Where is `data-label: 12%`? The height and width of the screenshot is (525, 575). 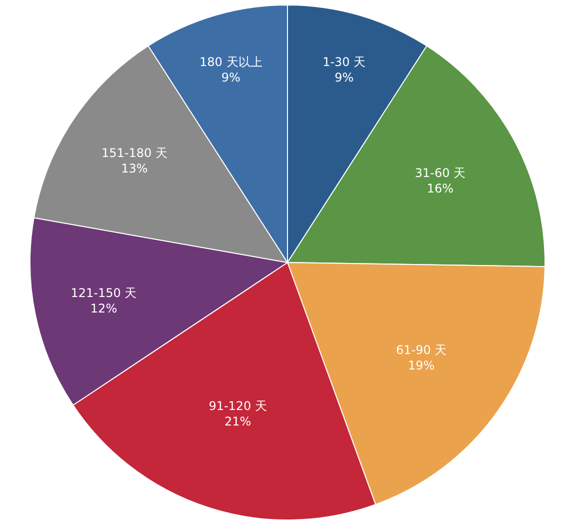 data-label: 12% is located at coordinates (104, 309).